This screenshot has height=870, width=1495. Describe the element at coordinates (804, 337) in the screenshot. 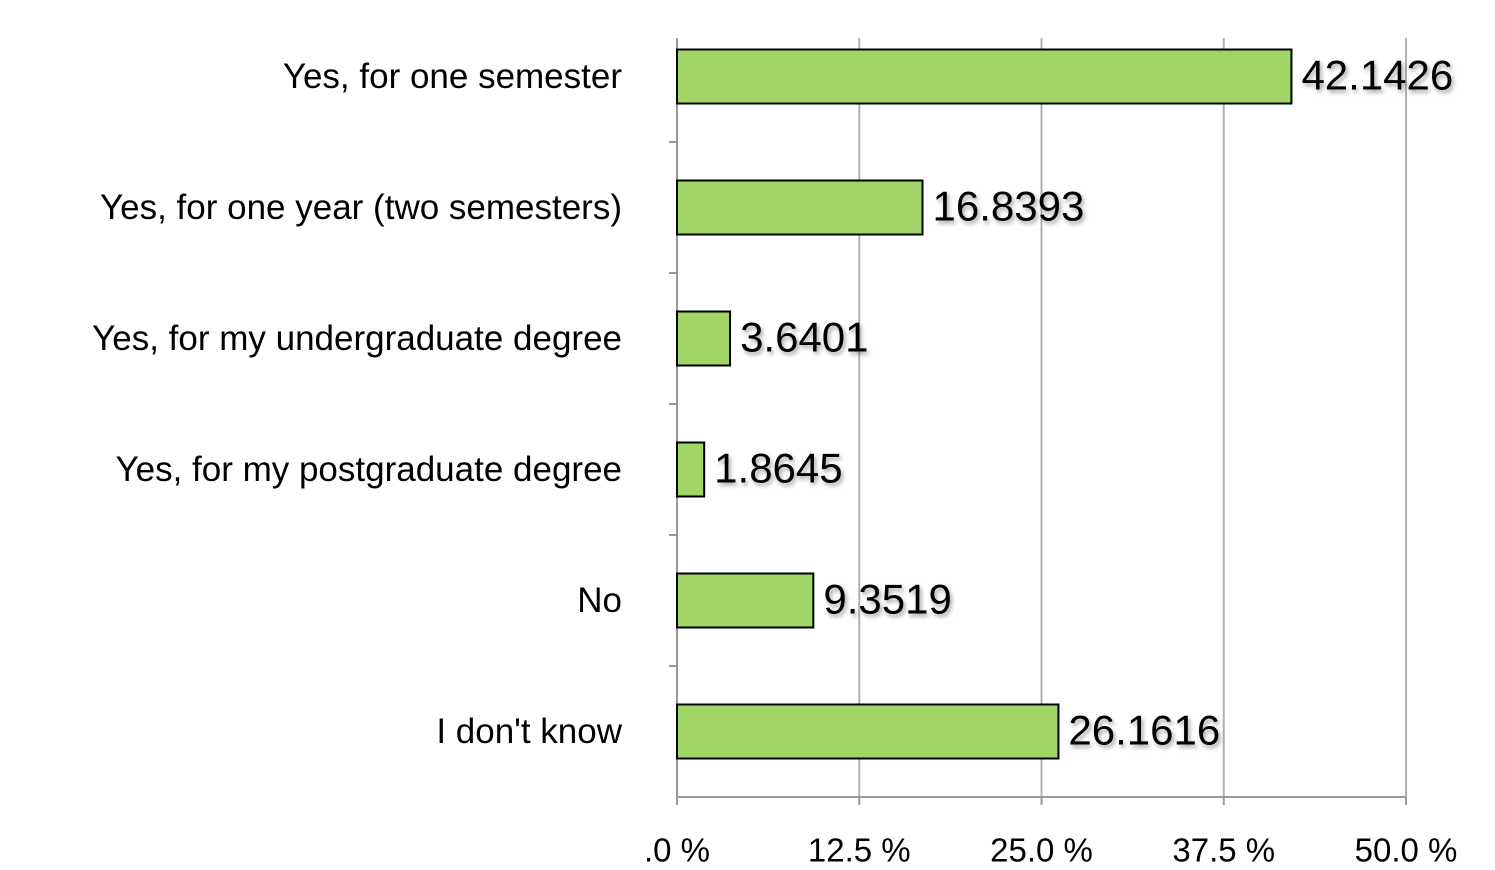

I see `data-label: 3.6401` at that location.